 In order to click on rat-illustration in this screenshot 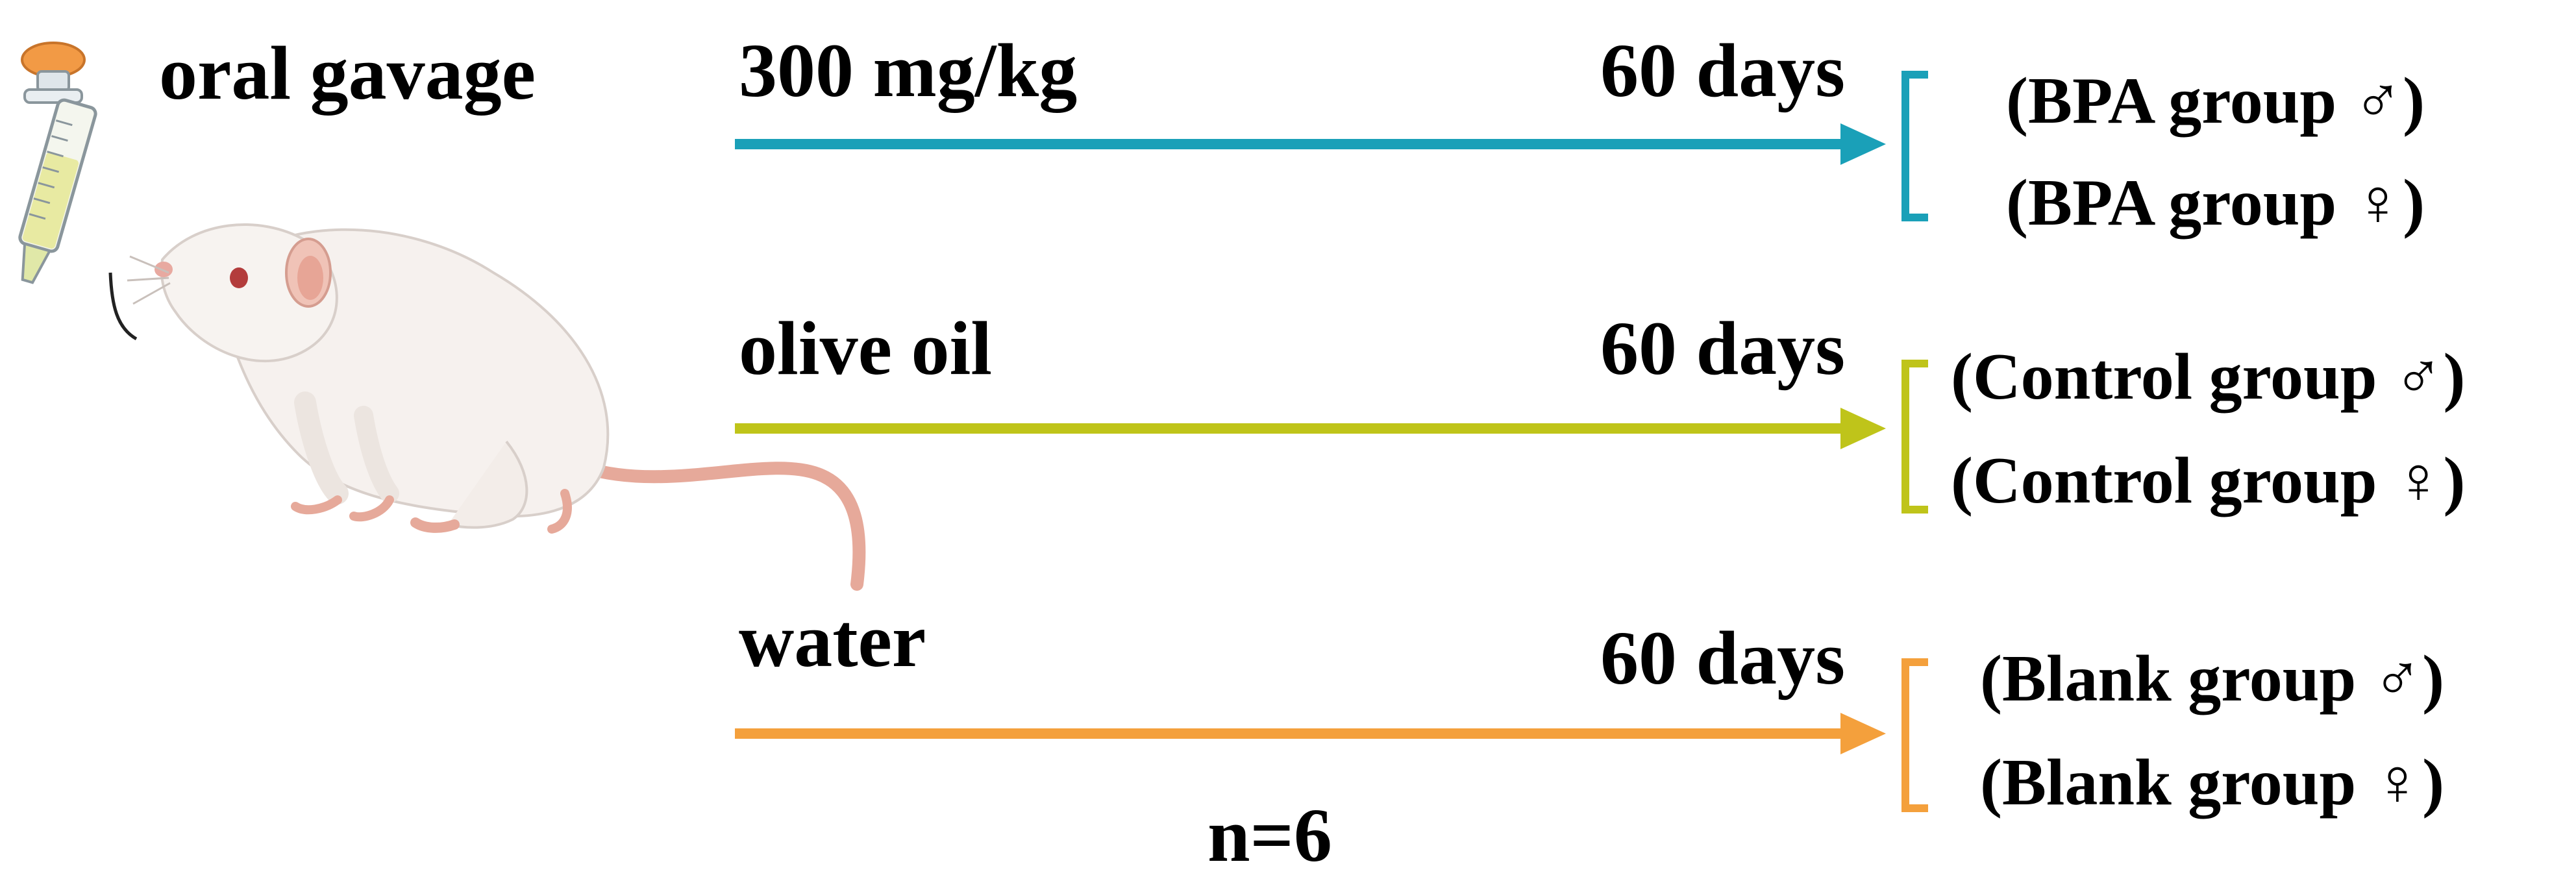, I will do `click(496, 407)`.